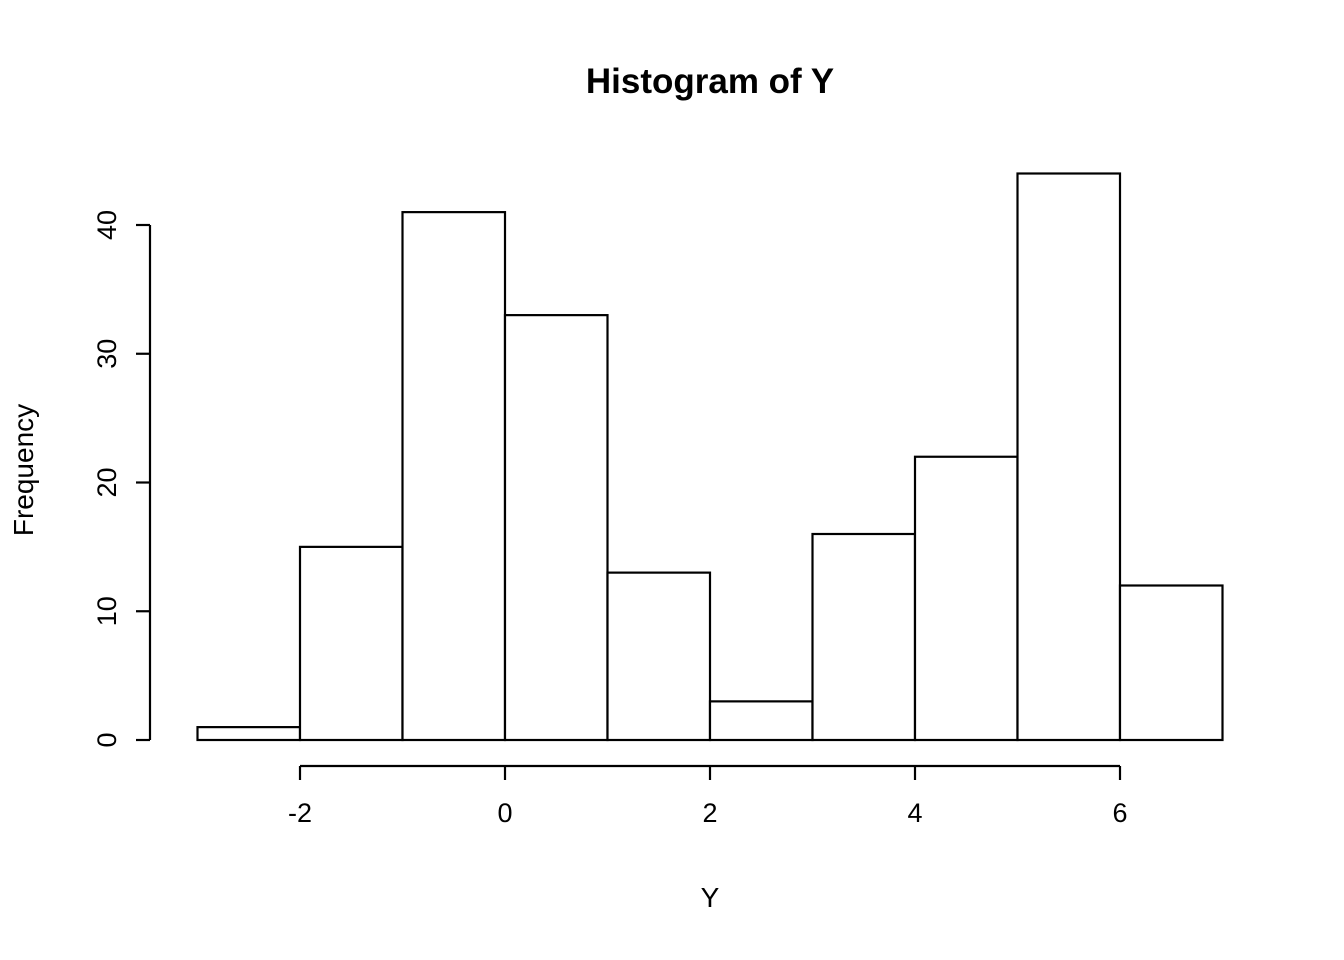  What do you see at coordinates (710, 81) in the screenshot?
I see `chart-title: Histogram of Y` at bounding box center [710, 81].